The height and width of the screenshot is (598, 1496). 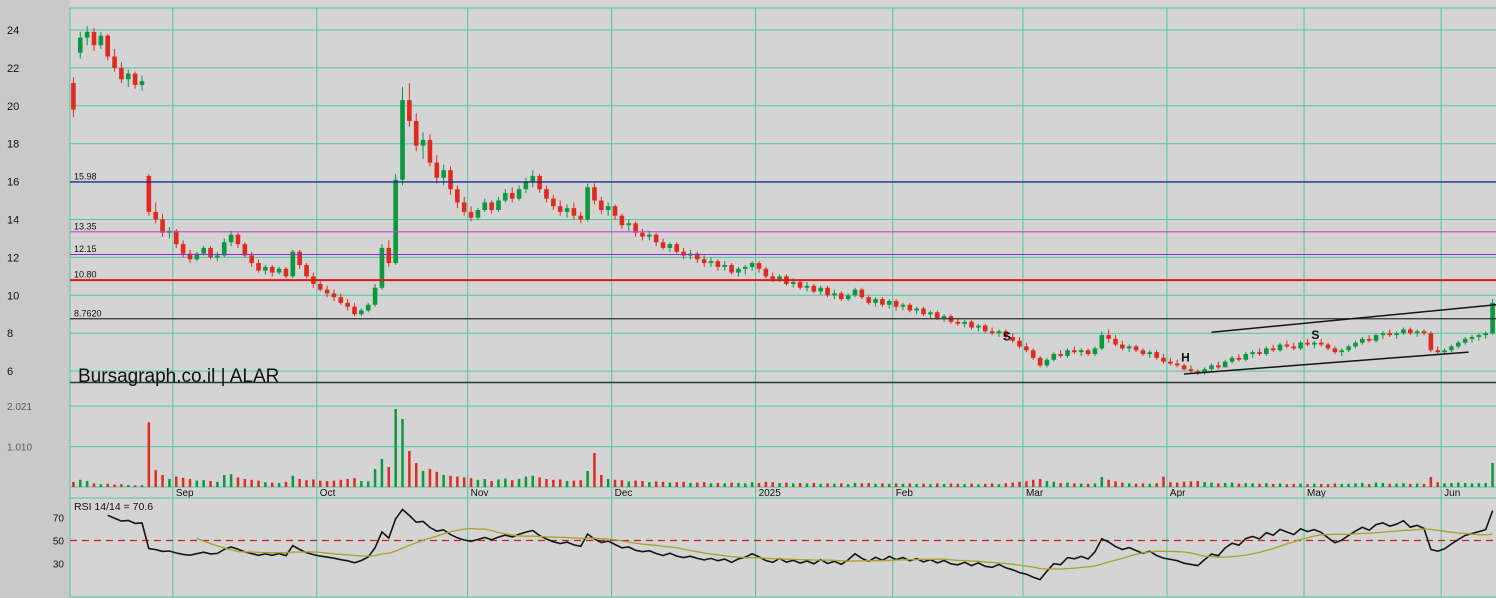 What do you see at coordinates (1007, 336) in the screenshot?
I see `pattern-annotation: S` at bounding box center [1007, 336].